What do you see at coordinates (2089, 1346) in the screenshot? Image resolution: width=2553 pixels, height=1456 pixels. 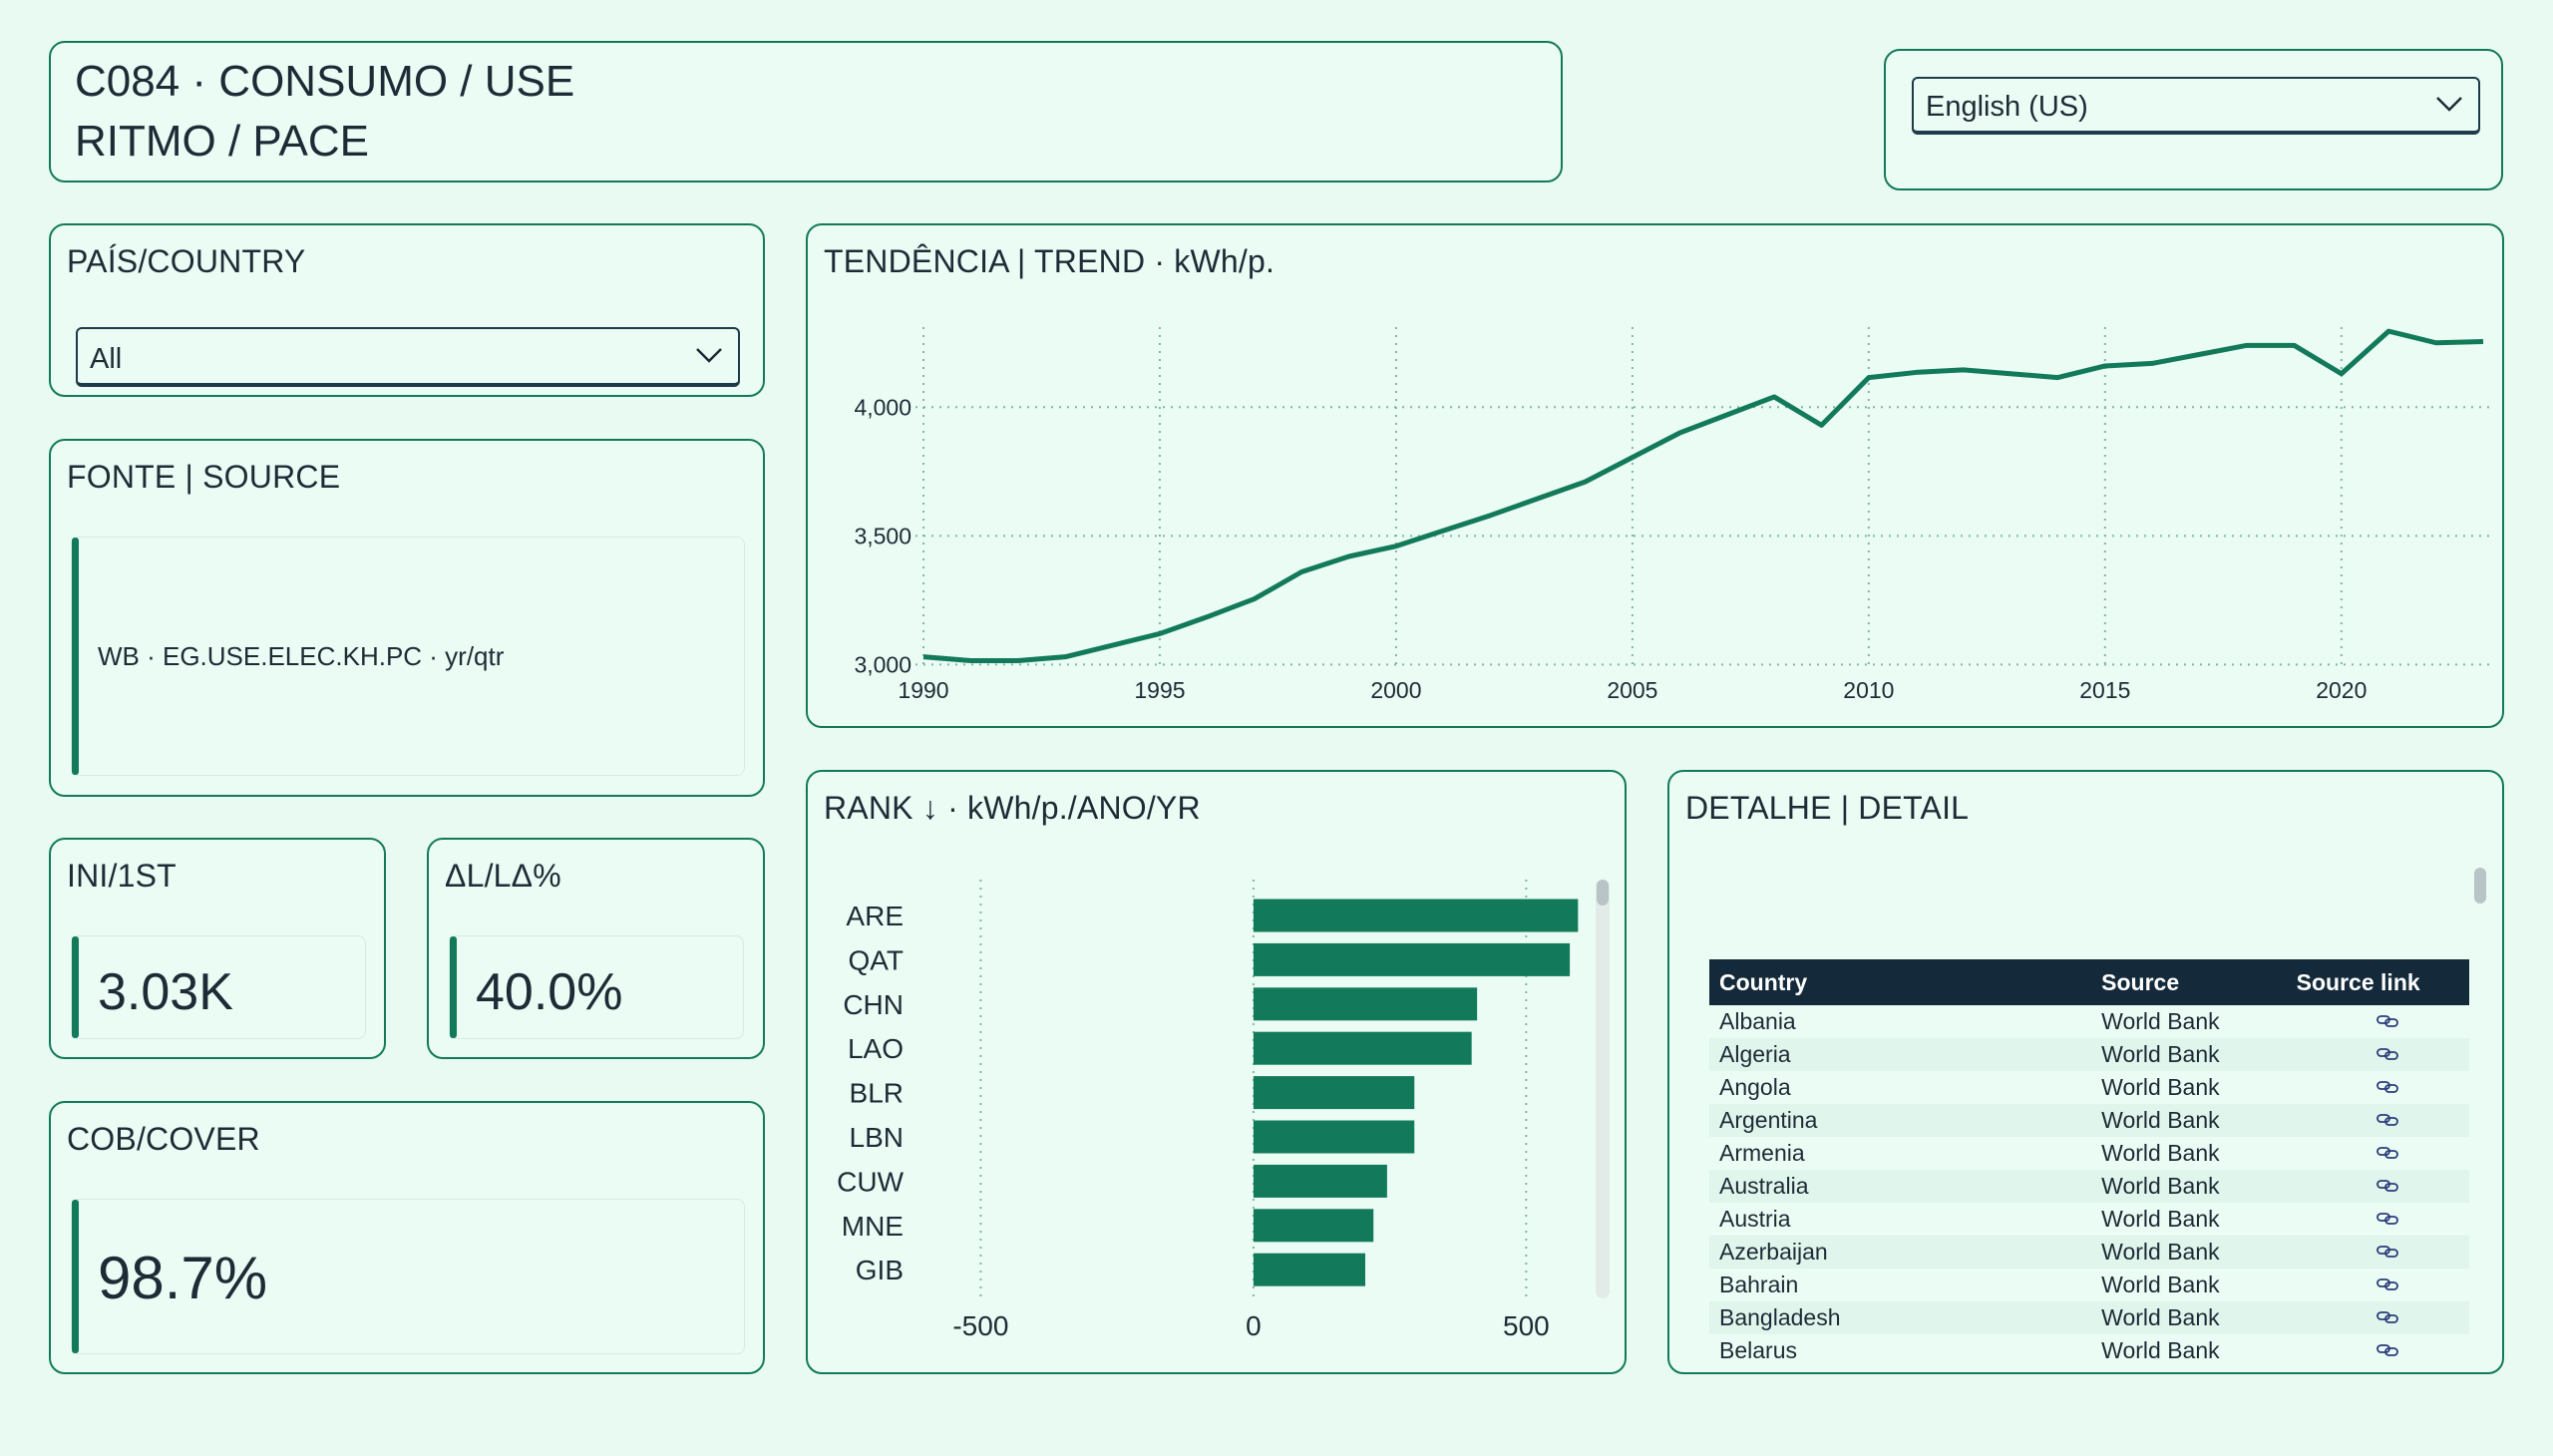 I see `table-row: Belarus World Bank` at bounding box center [2089, 1346].